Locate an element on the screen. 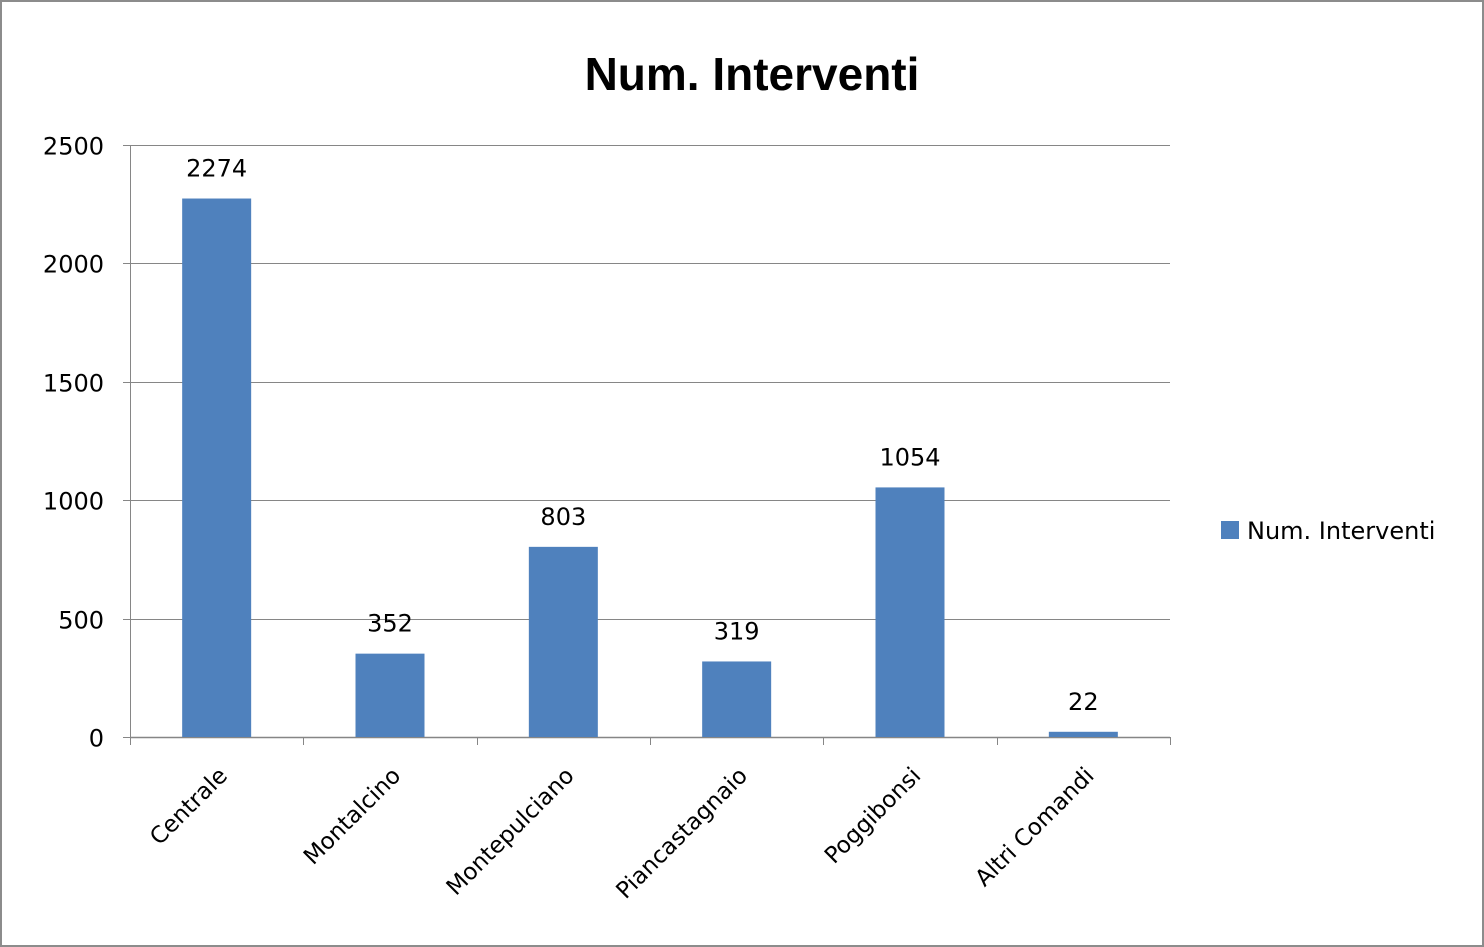 The image size is (1484, 947). y-tick-label: 0 is located at coordinates (96, 739).